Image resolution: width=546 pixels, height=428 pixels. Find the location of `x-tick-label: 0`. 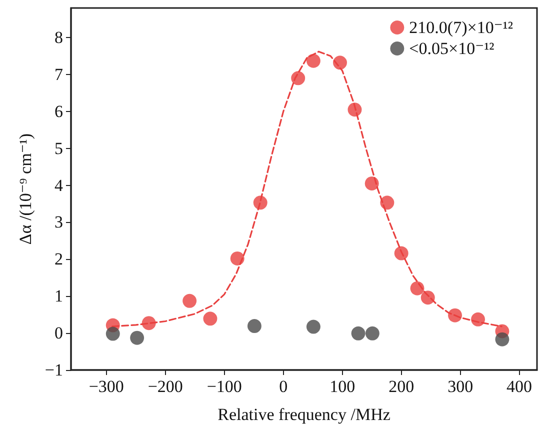

x-tick-label: 0 is located at coordinates (283, 386).